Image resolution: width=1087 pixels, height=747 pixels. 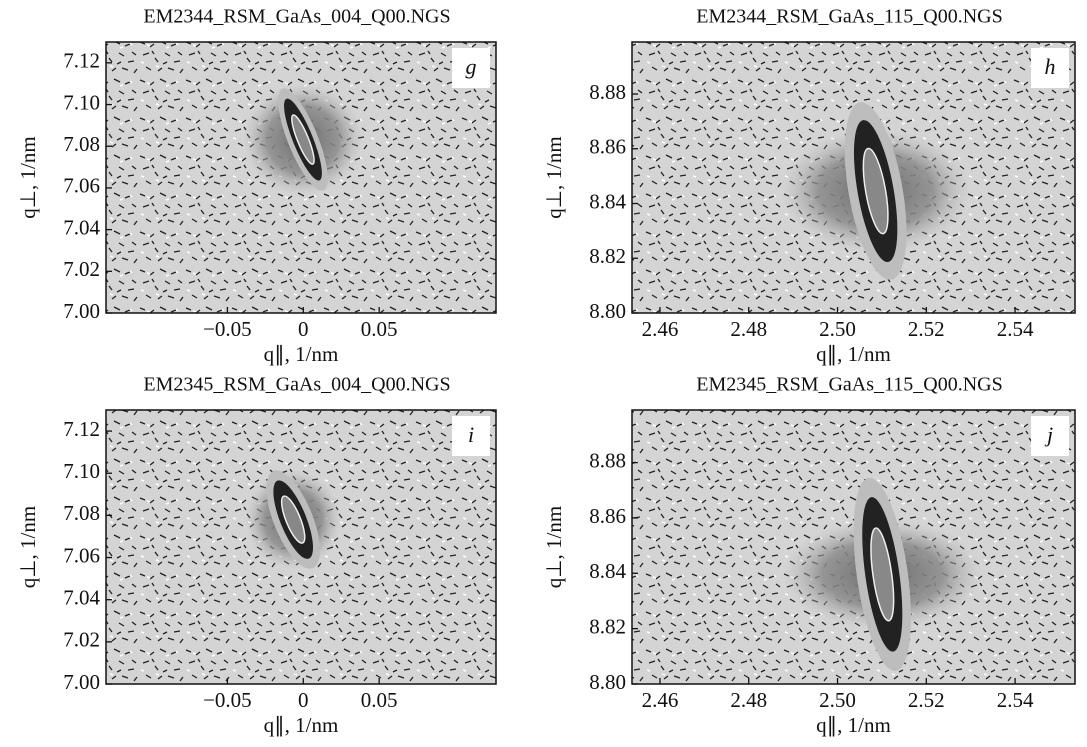 I want to click on panel-label: j, so click(x=1048, y=434).